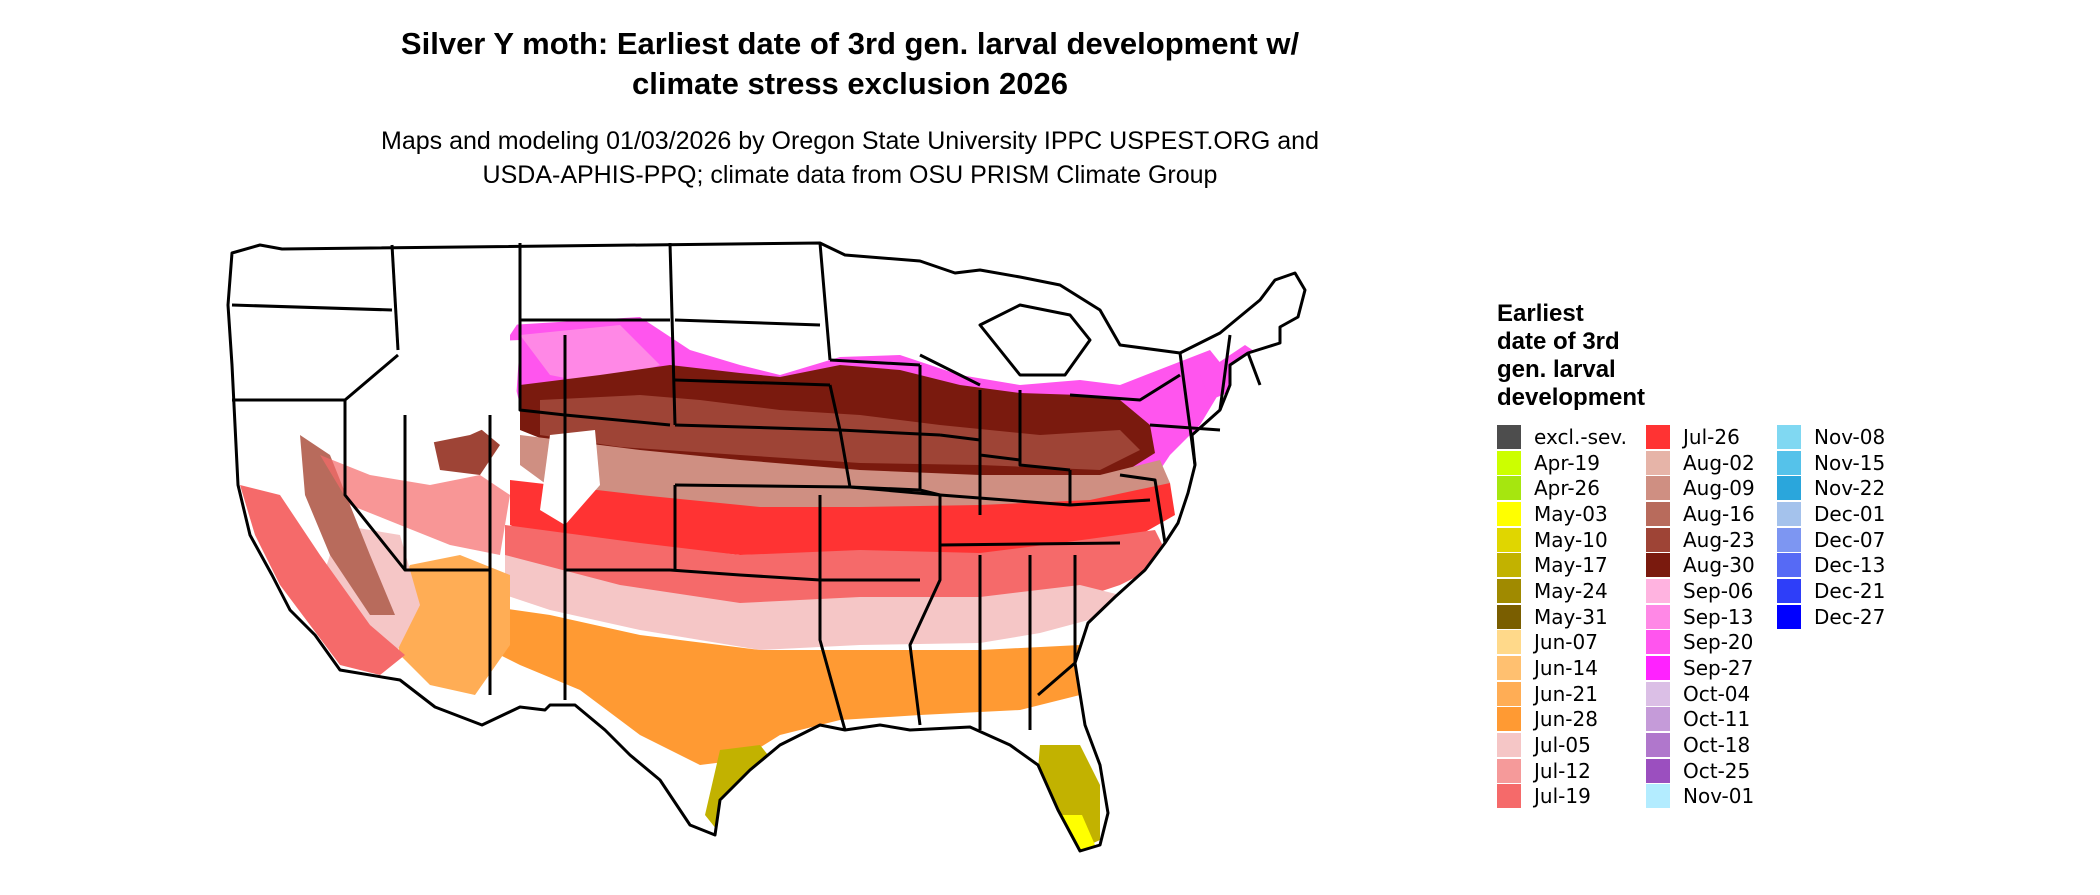  I want to click on legend-item: Nov-01, so click(1700, 797).